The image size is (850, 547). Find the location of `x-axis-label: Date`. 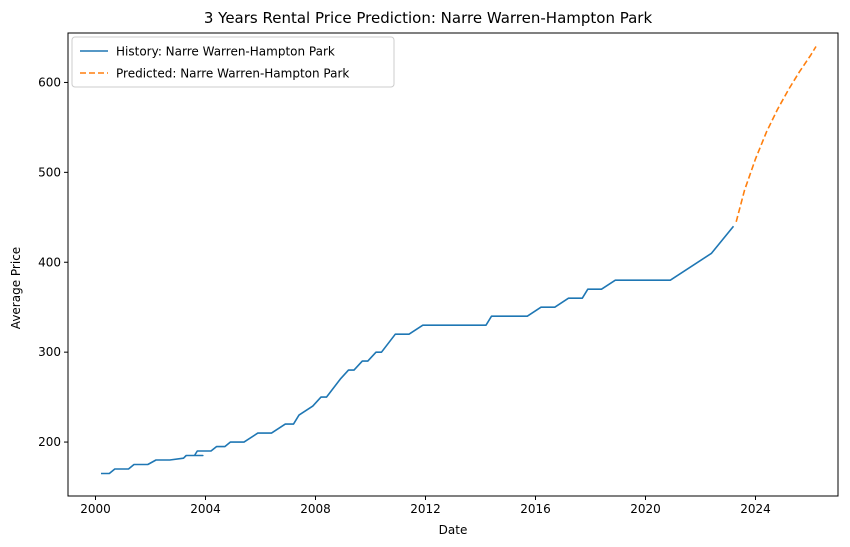

x-axis-label: Date is located at coordinates (453, 530).